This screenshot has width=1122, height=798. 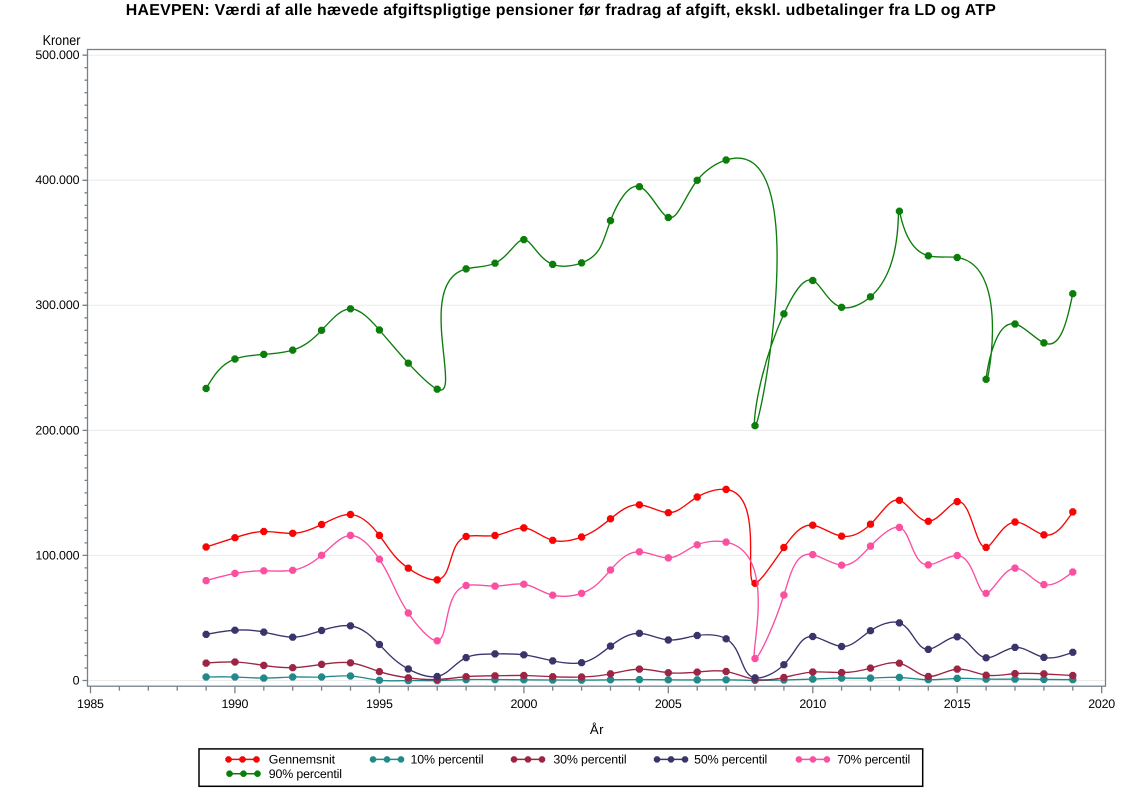 What do you see at coordinates (379, 704) in the screenshot?
I see `svg-text: 1995` at bounding box center [379, 704].